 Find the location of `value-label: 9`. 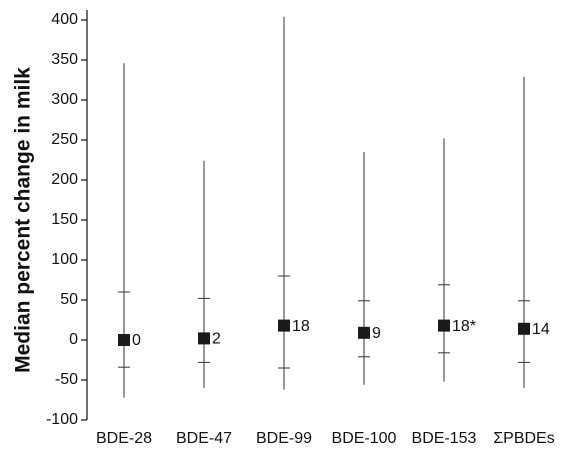

value-label: 9 is located at coordinates (376, 333).